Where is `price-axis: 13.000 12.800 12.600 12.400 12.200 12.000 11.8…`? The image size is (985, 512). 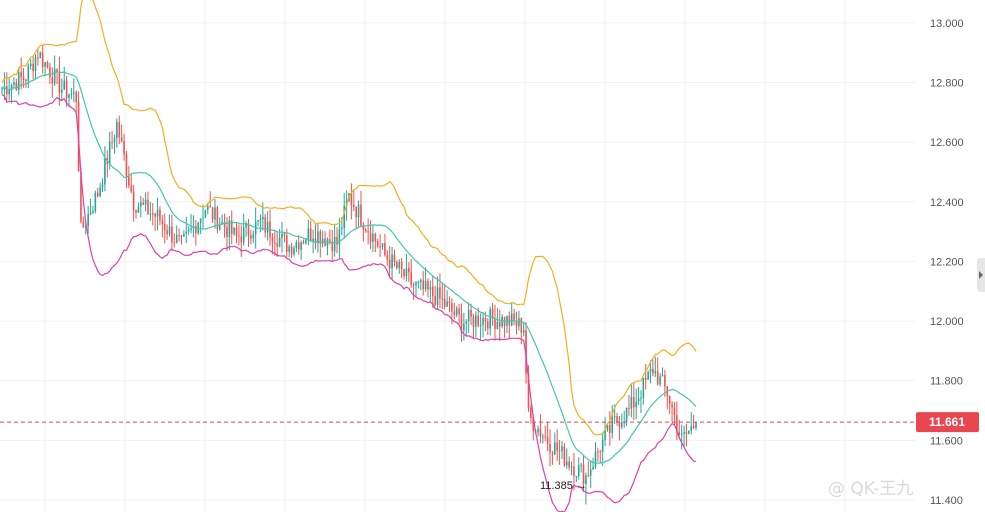
price-axis: 13.000 12.800 12.600 12.400 12.200 12.000 11.8… is located at coordinates (947, 262).